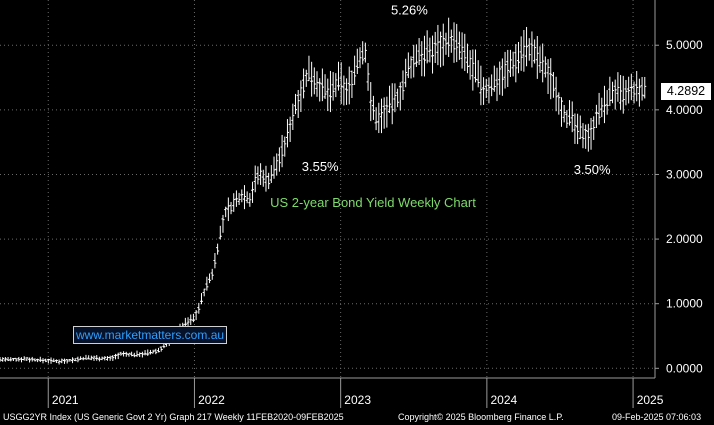 The width and height of the screenshot is (714, 425). What do you see at coordinates (150, 335) in the screenshot?
I see `website-watermark: www.marketmatters.com.au` at bounding box center [150, 335].